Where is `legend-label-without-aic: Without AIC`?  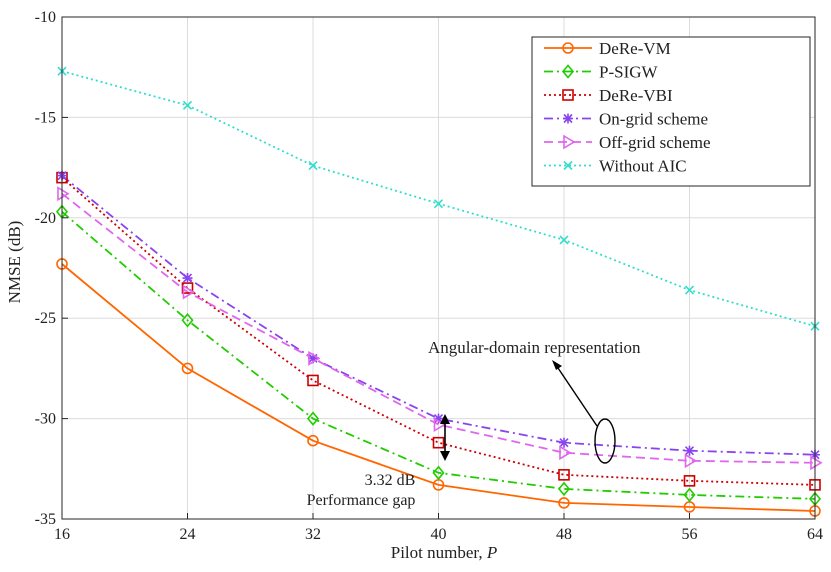
legend-label-without-aic: Without AIC is located at coordinates (643, 166).